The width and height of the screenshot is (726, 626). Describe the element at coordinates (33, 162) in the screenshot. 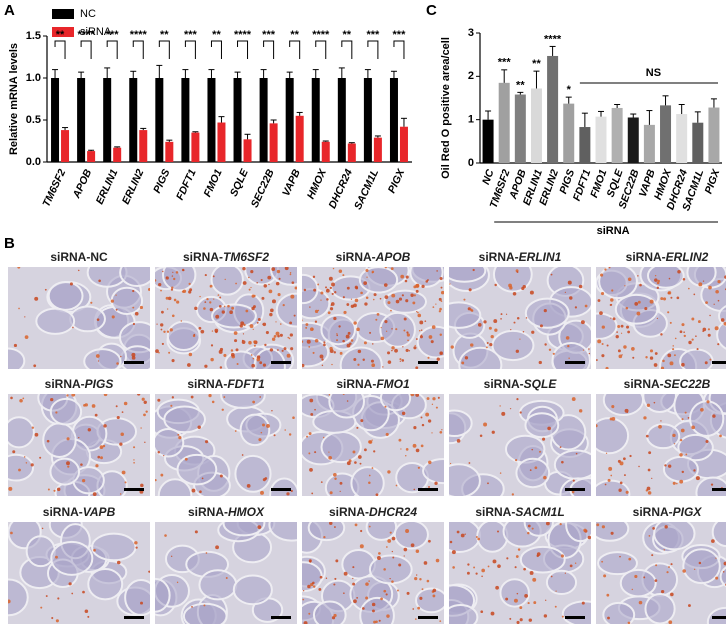

I see `y-tick-label: 0.0` at that location.